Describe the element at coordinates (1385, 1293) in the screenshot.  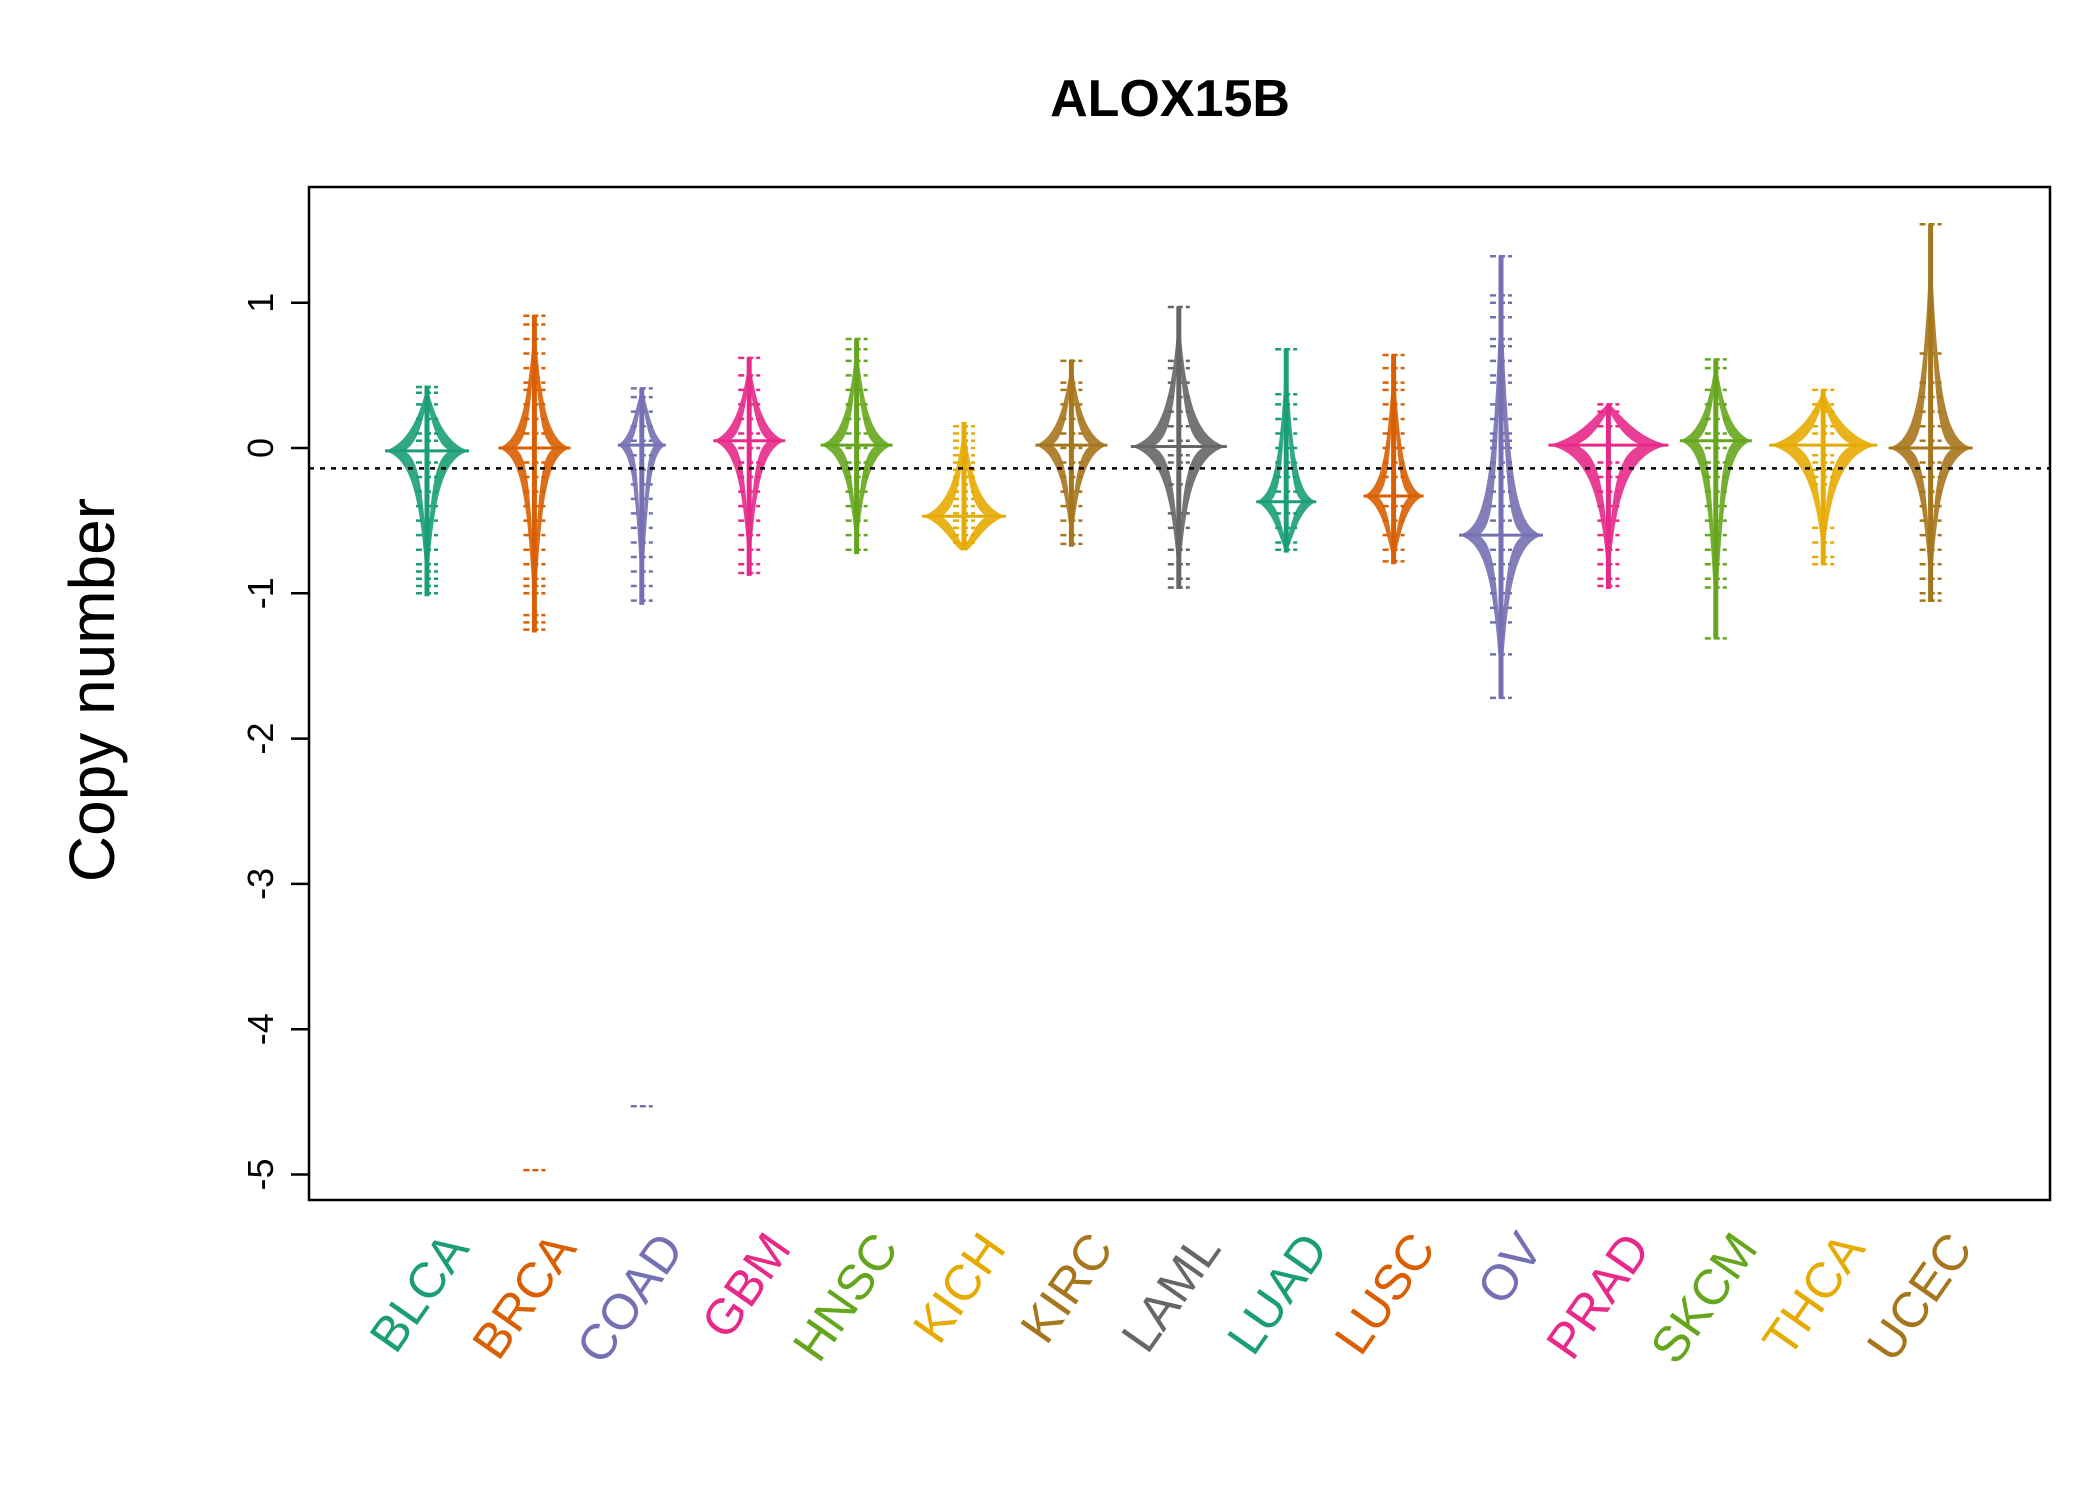
I see `x-label-lusc: LUSC` at that location.